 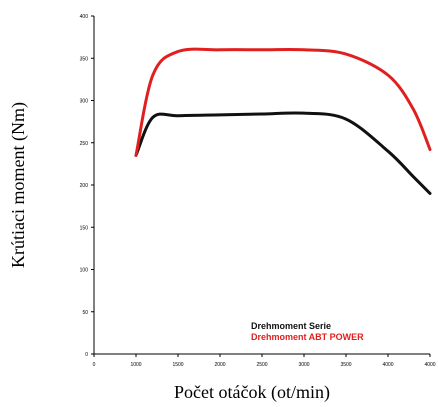 What do you see at coordinates (291, 326) in the screenshot?
I see `legend-entry-serie: Drehmoment Serie` at bounding box center [291, 326].